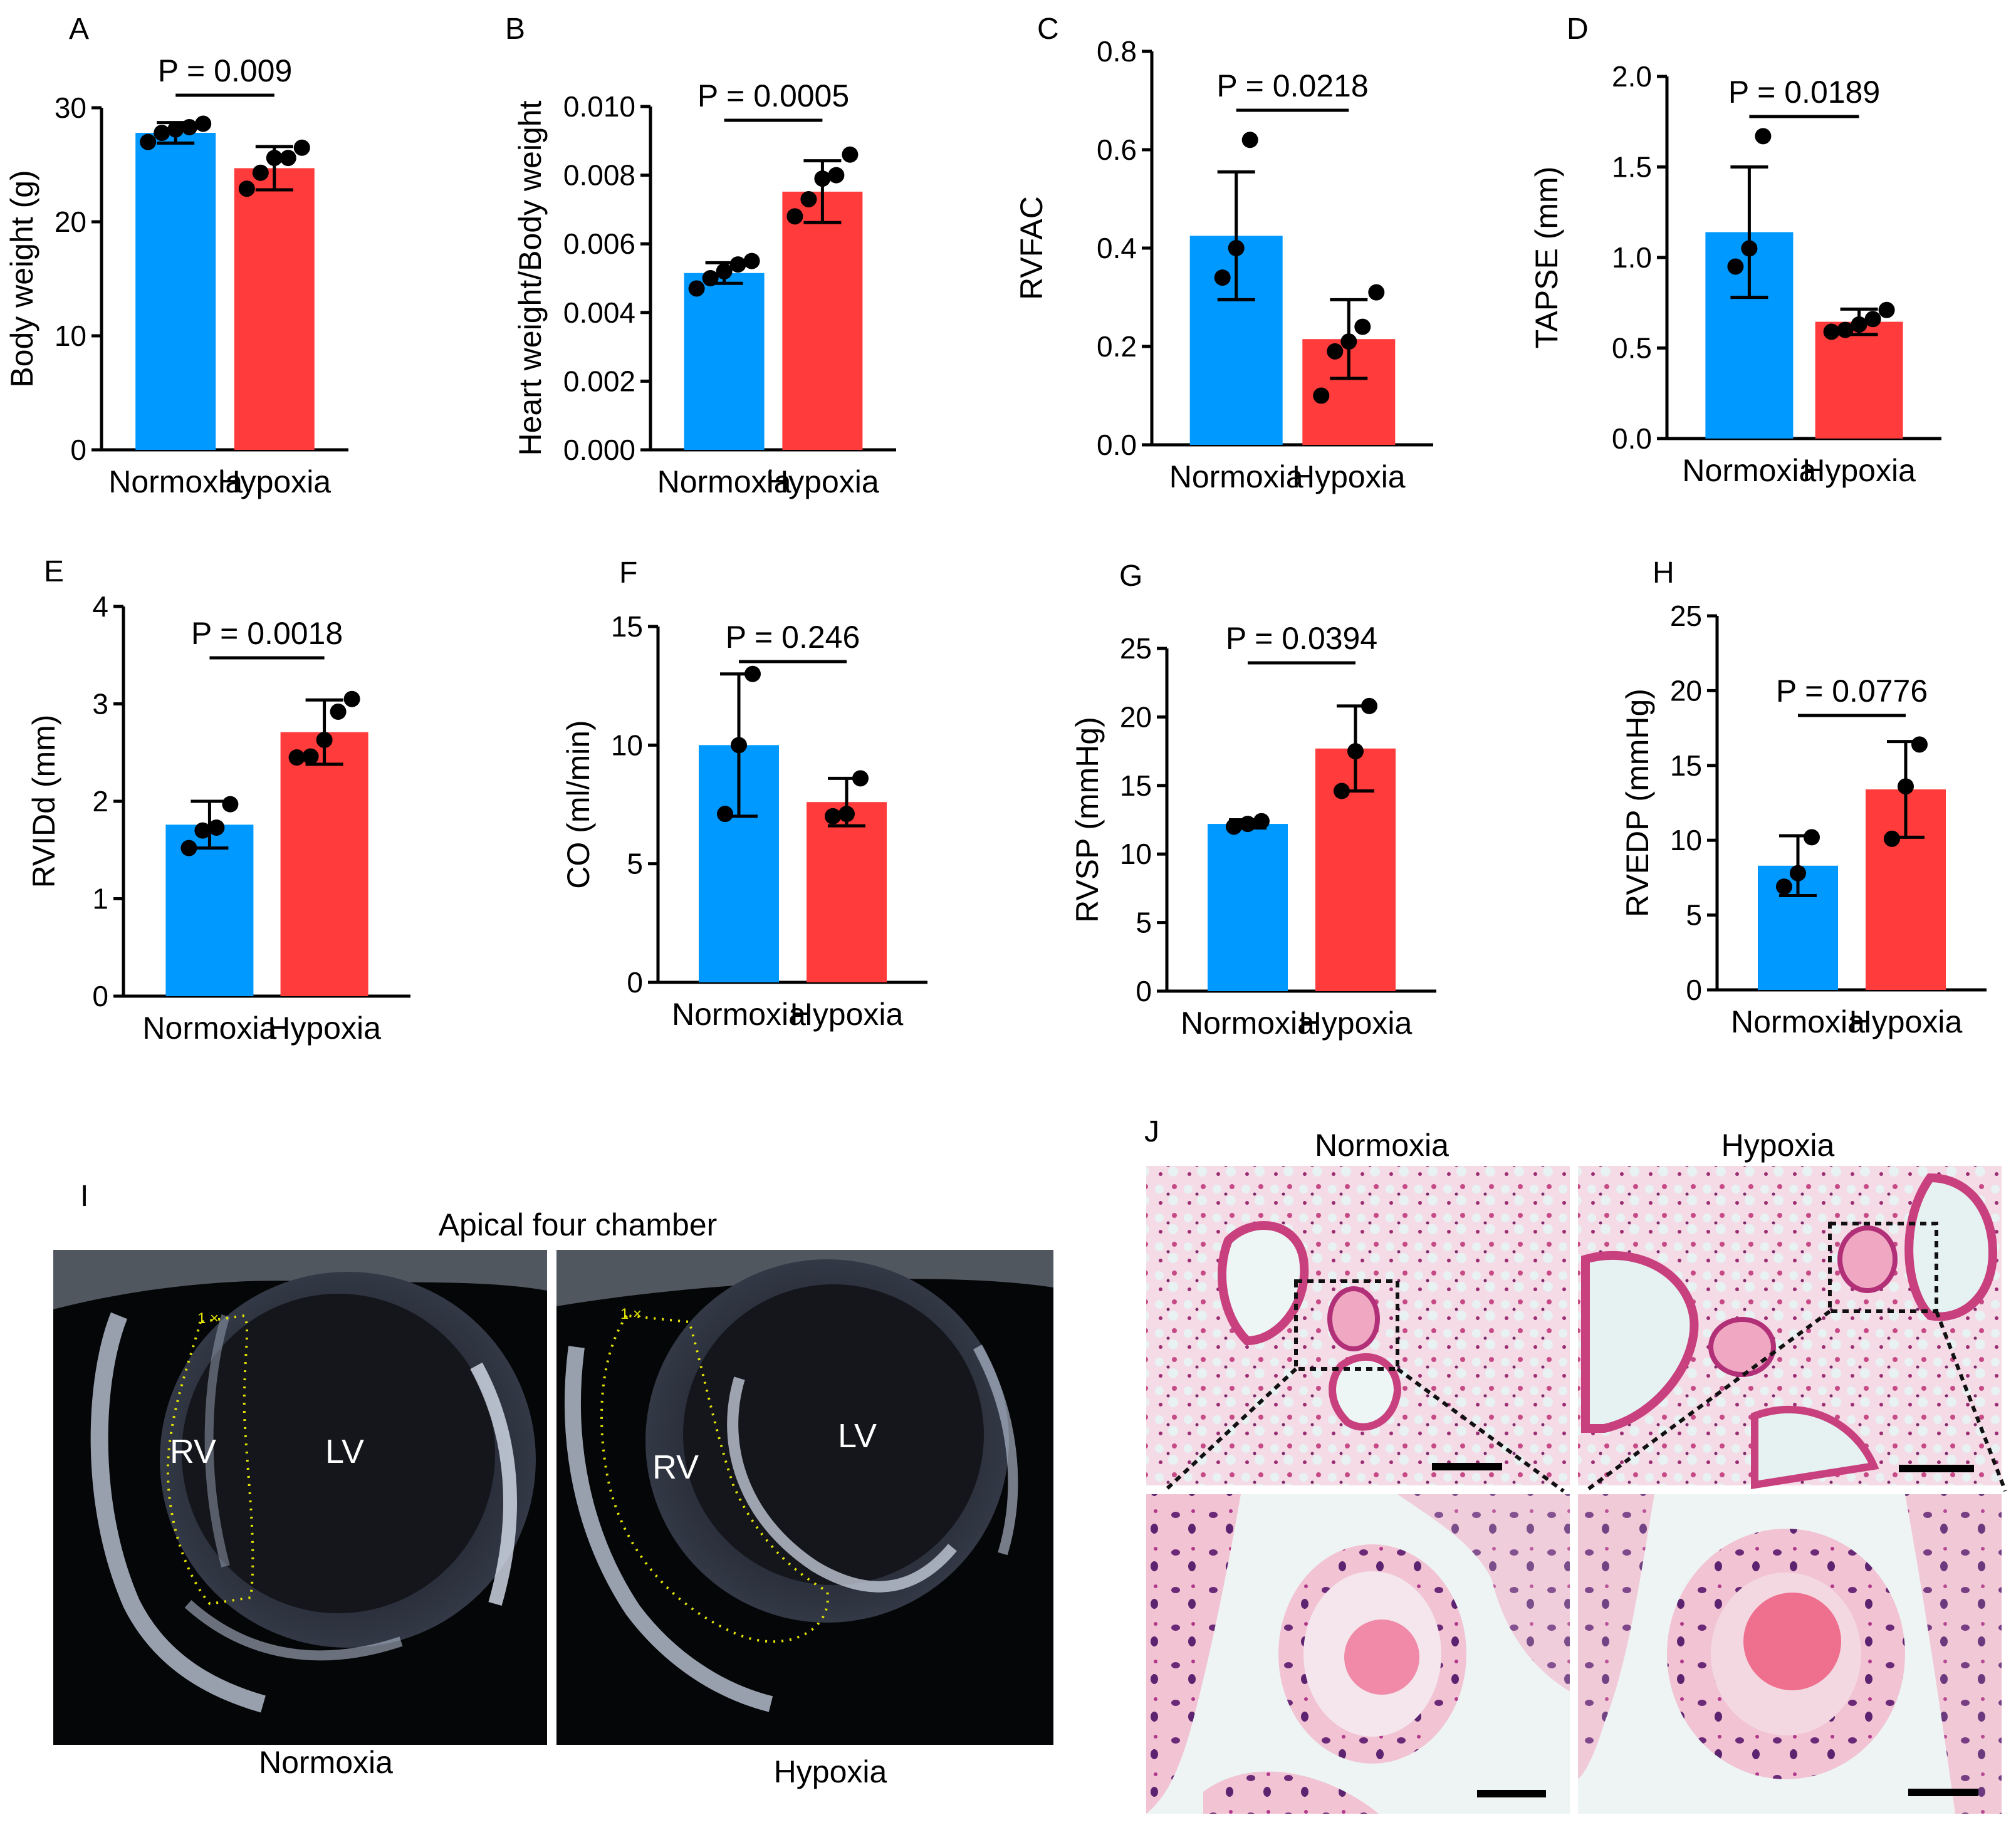  Describe the element at coordinates (1031, 248) in the screenshot. I see `y-axis-label: RVFAC` at that location.